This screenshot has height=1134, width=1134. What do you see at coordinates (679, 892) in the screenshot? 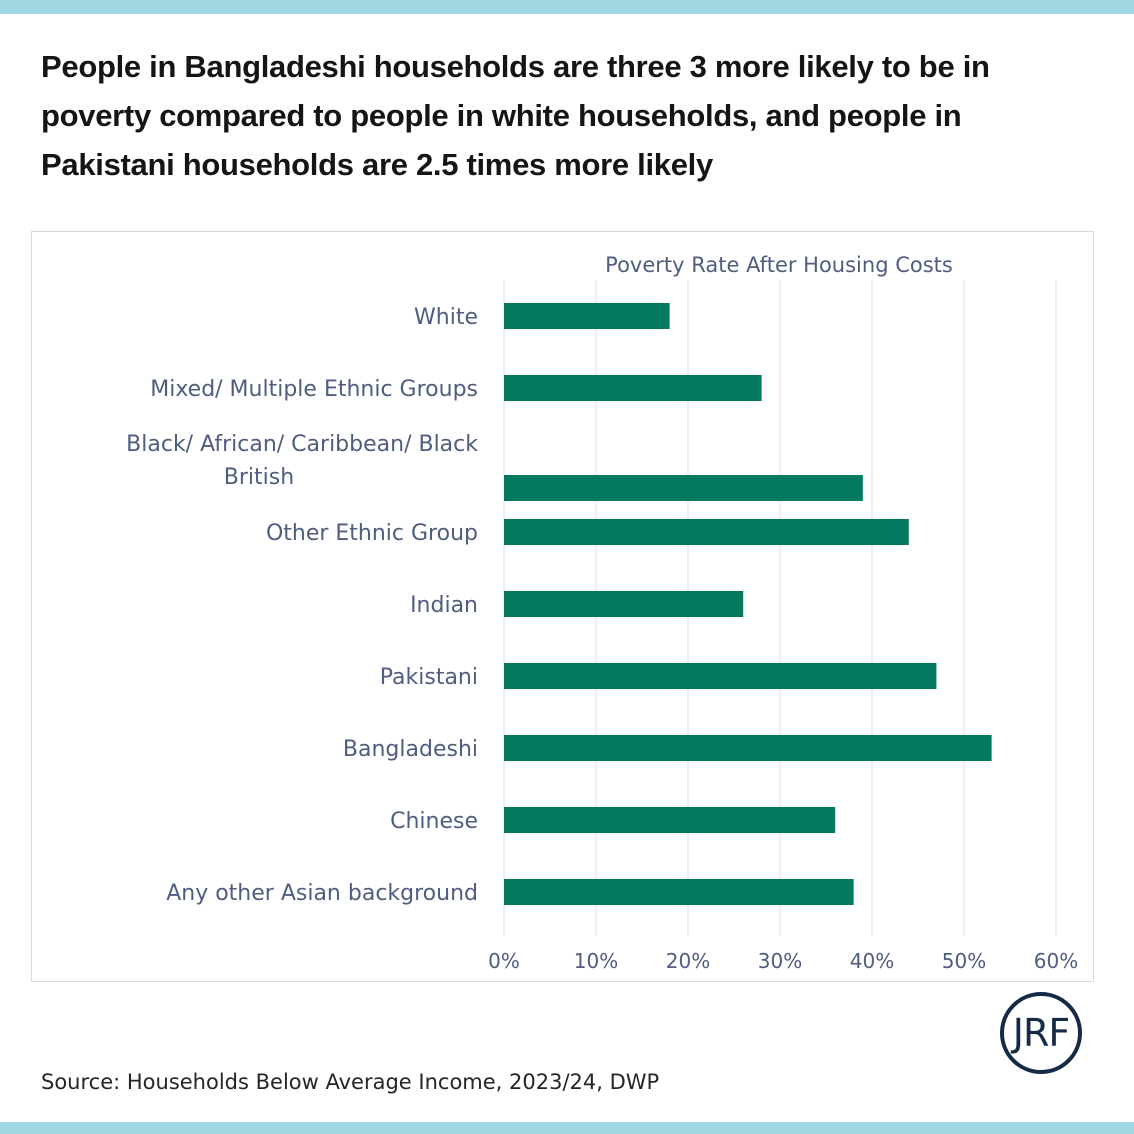
I see `bar-any-other-asian-background` at bounding box center [679, 892].